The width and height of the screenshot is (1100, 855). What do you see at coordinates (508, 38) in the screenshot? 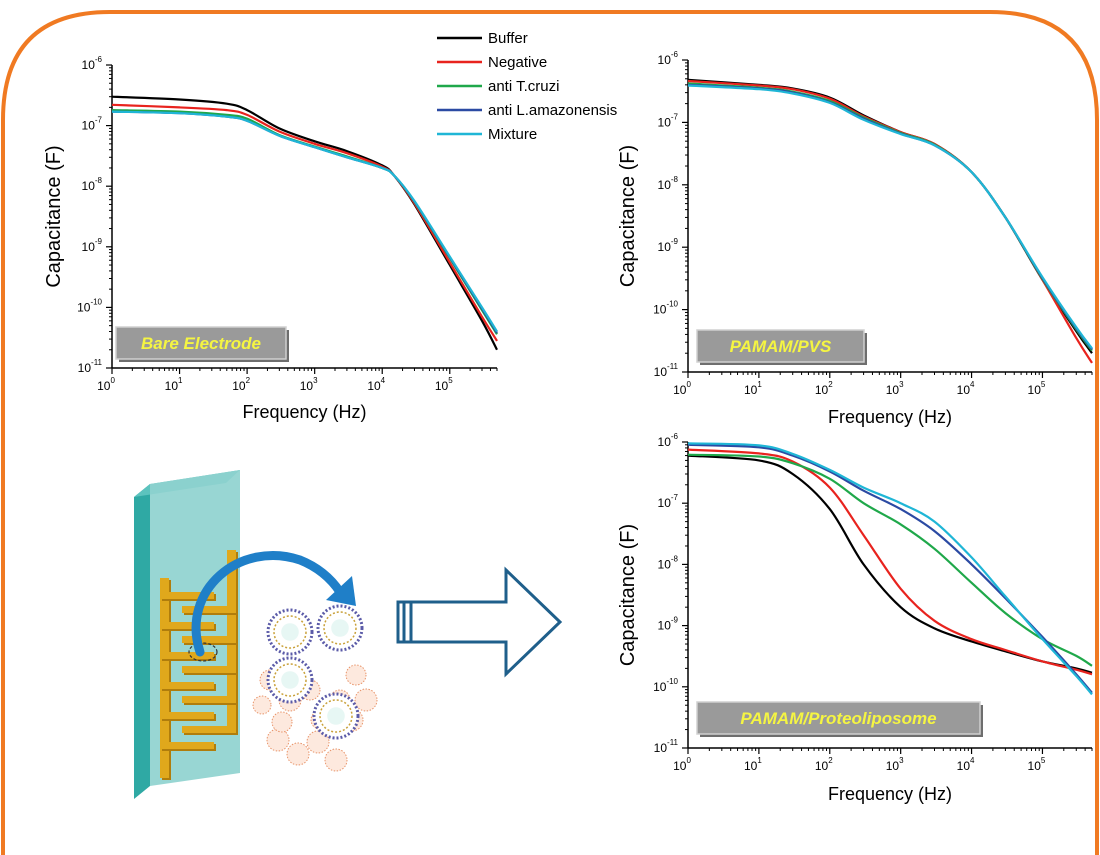
I see `legend-entry: Buffer` at bounding box center [508, 38].